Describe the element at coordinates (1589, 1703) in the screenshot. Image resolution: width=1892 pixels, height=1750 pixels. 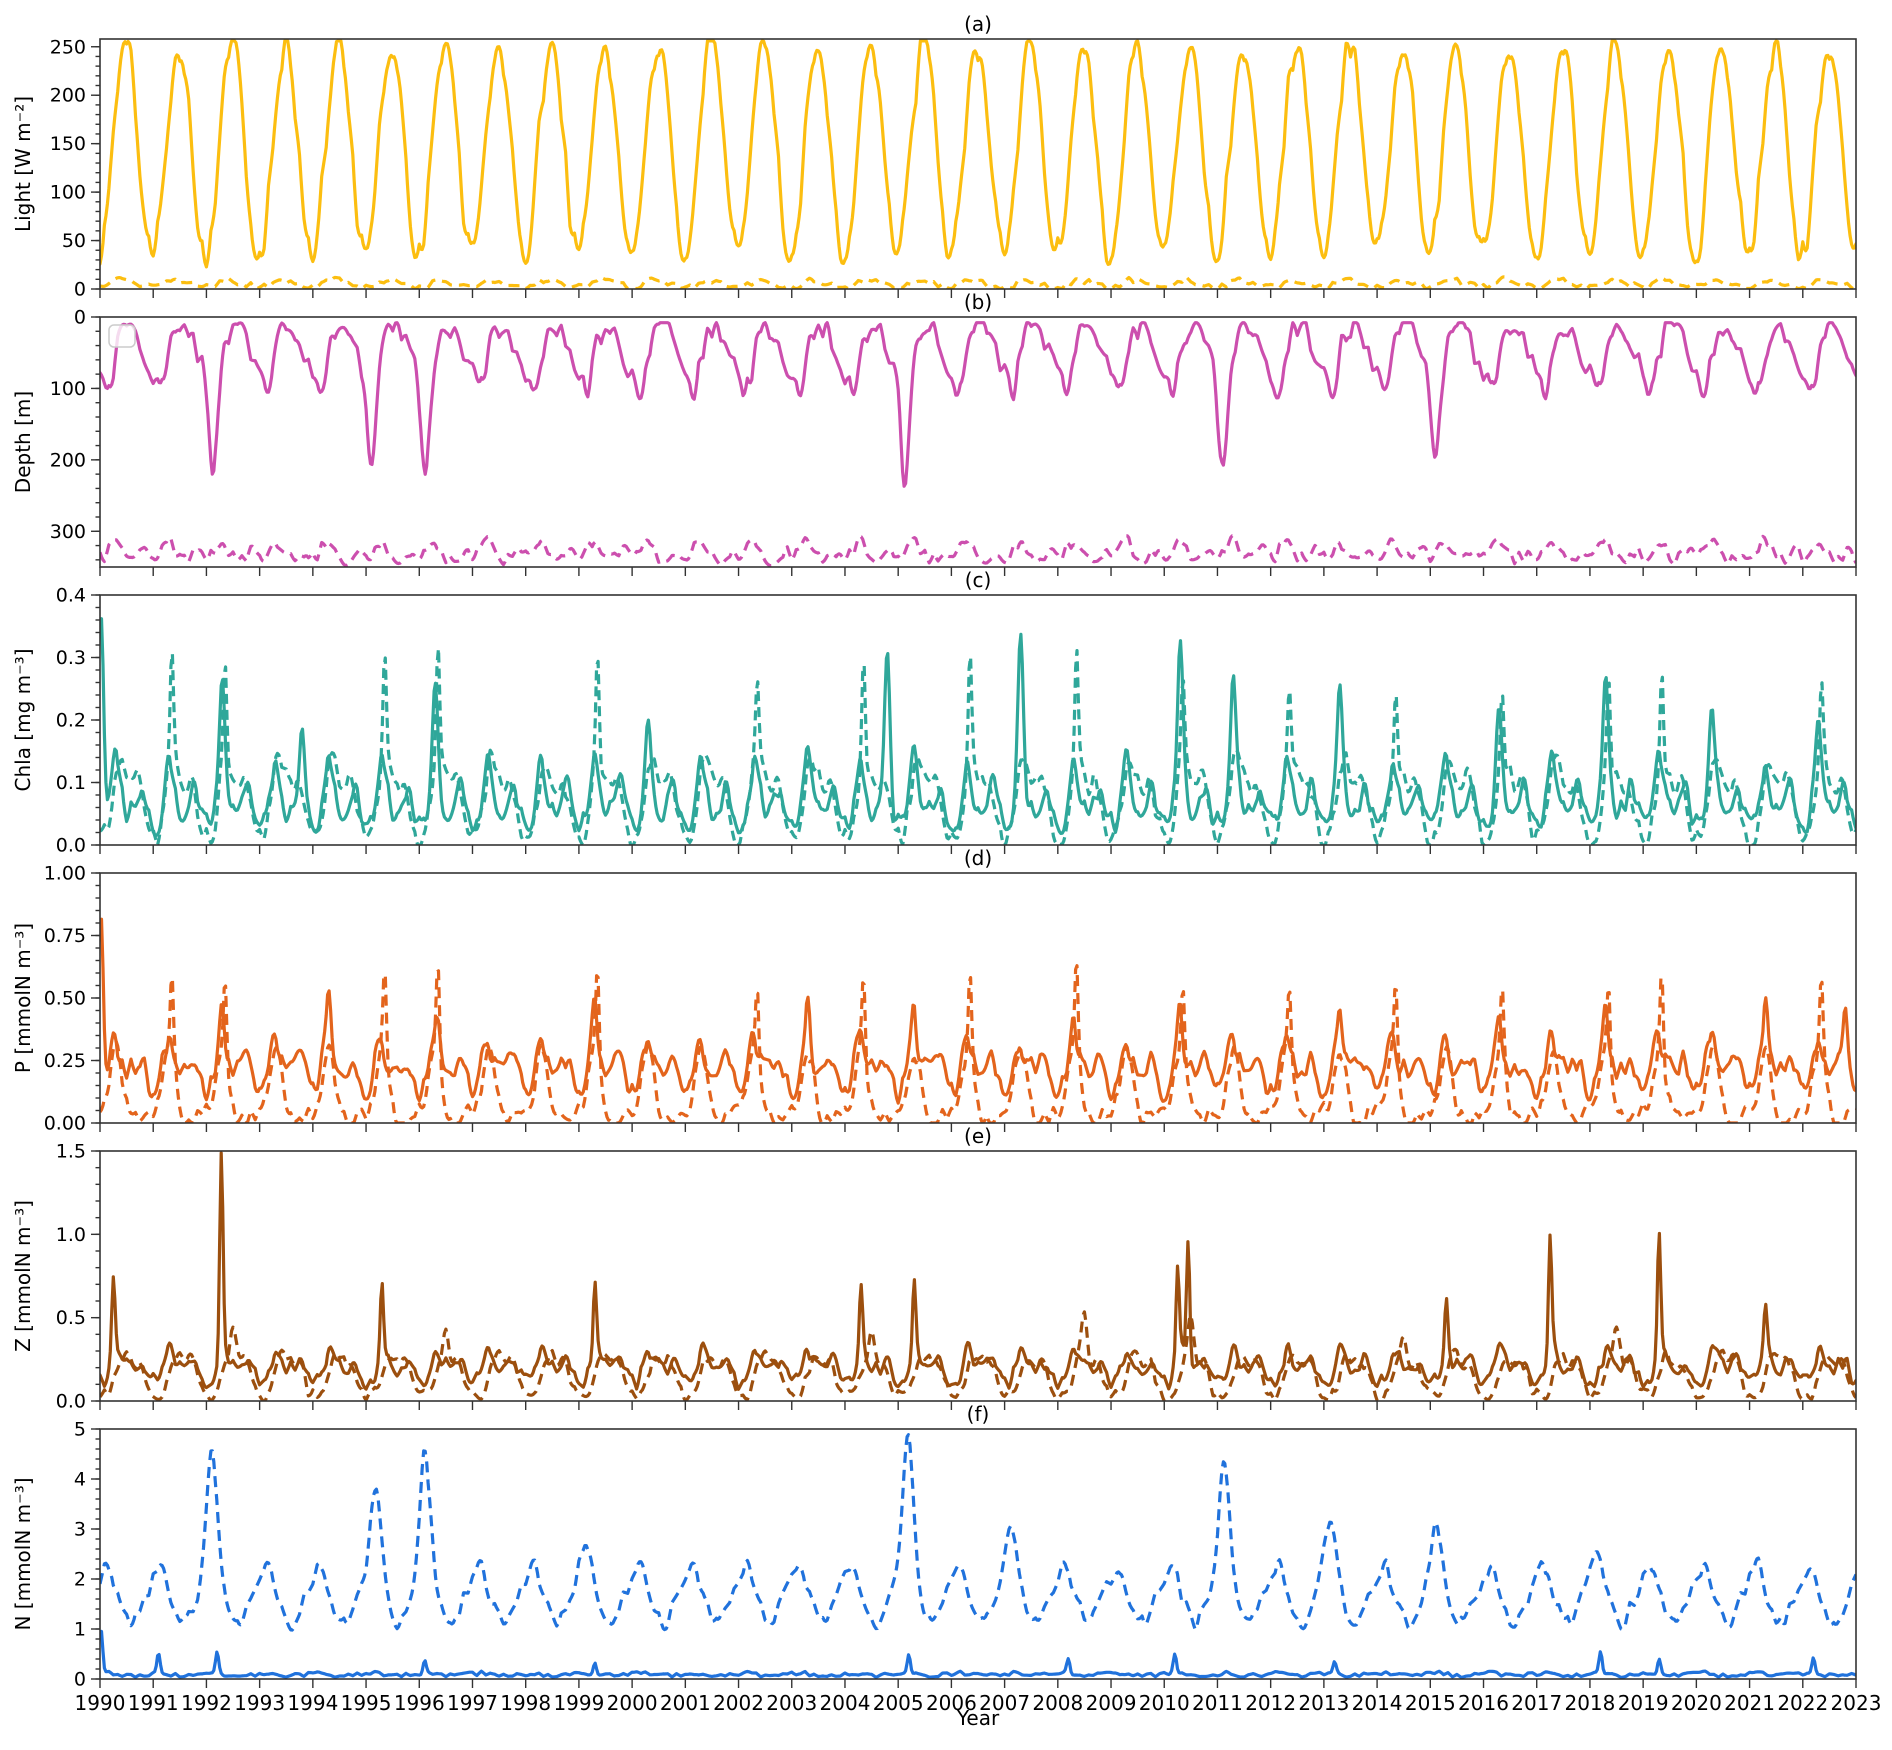
I see `svg-text: 2018` at that location.